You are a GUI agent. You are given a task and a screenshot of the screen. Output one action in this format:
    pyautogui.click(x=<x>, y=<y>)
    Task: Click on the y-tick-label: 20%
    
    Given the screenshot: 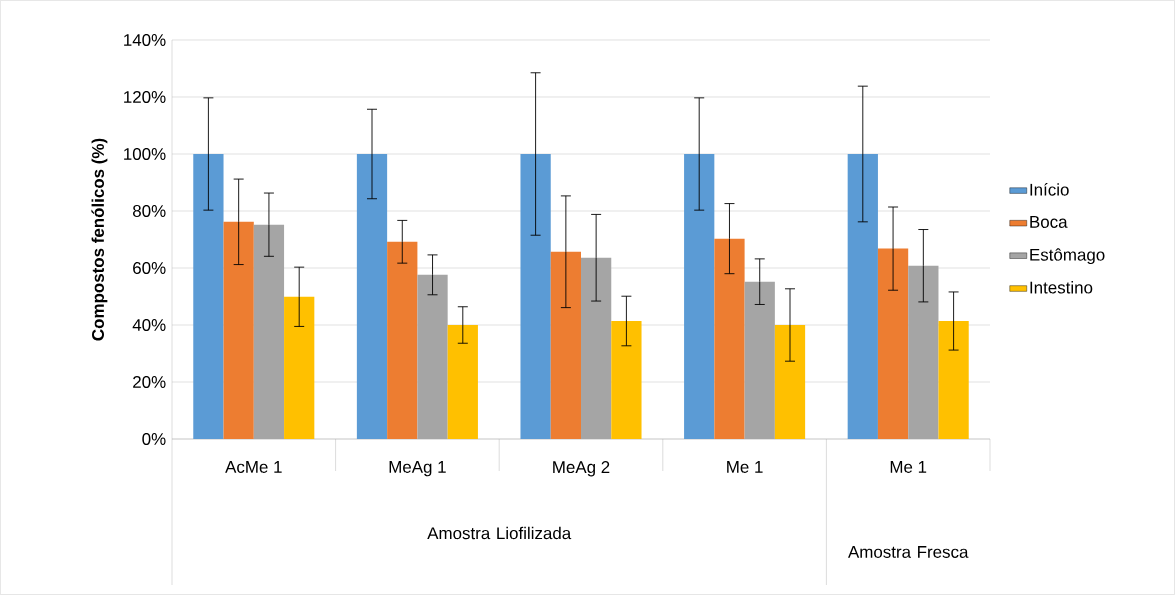 What is the action you would take?
    pyautogui.click(x=149, y=382)
    